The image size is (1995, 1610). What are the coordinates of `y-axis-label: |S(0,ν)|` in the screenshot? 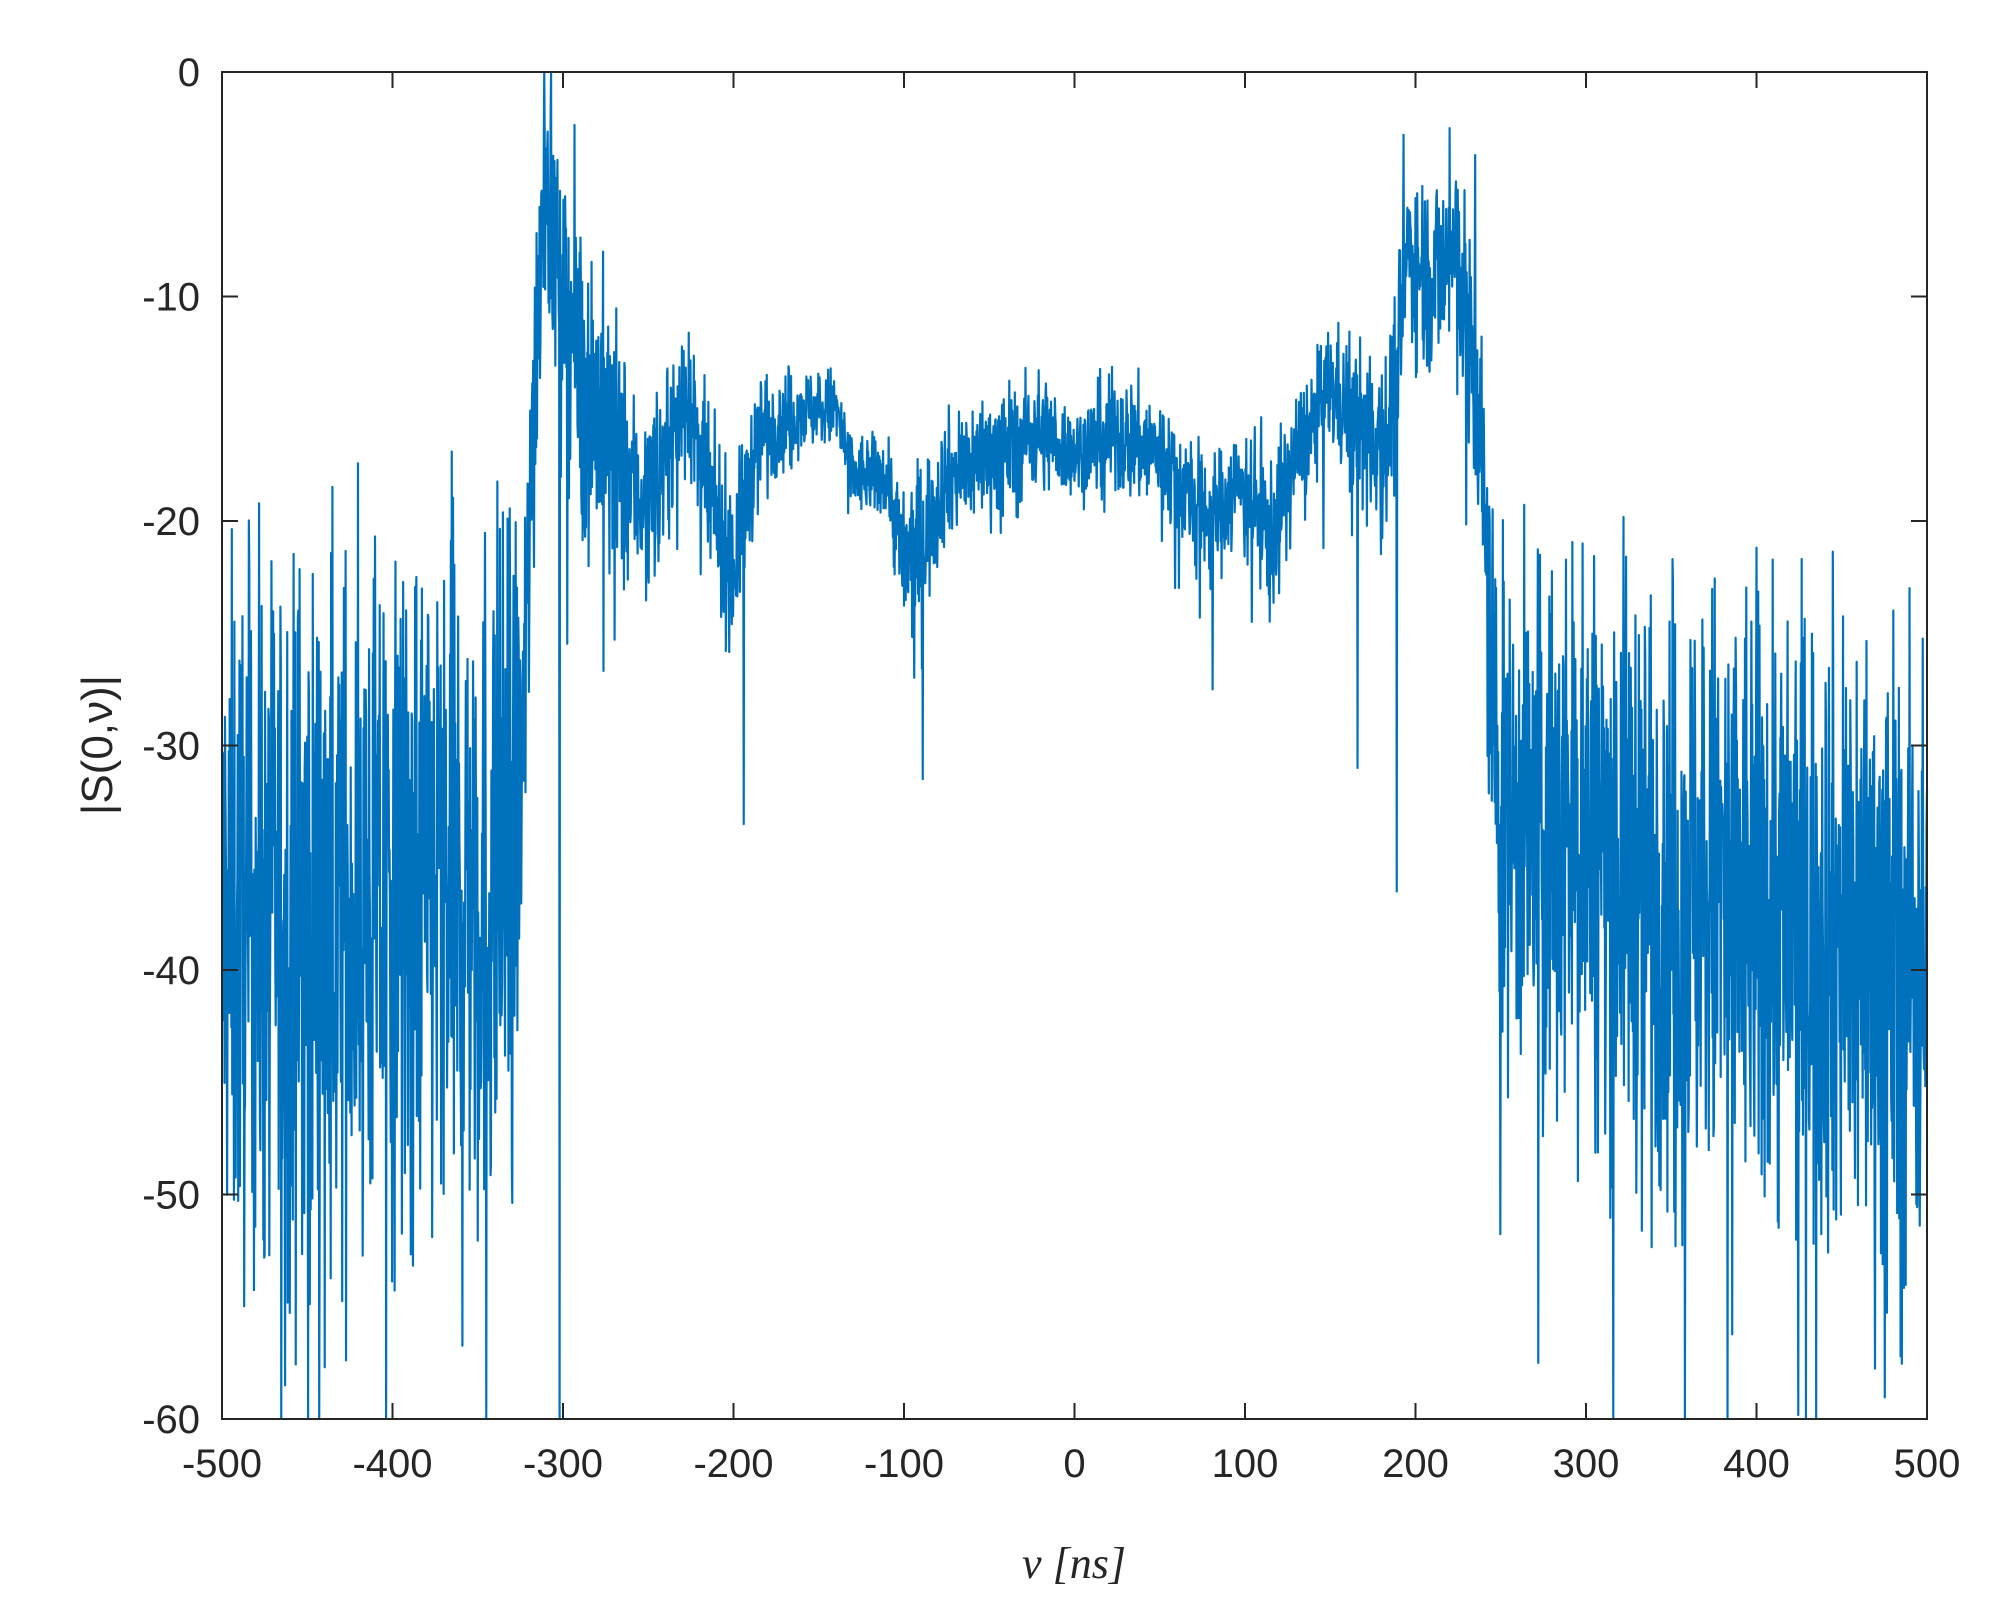 It's located at (97, 745).